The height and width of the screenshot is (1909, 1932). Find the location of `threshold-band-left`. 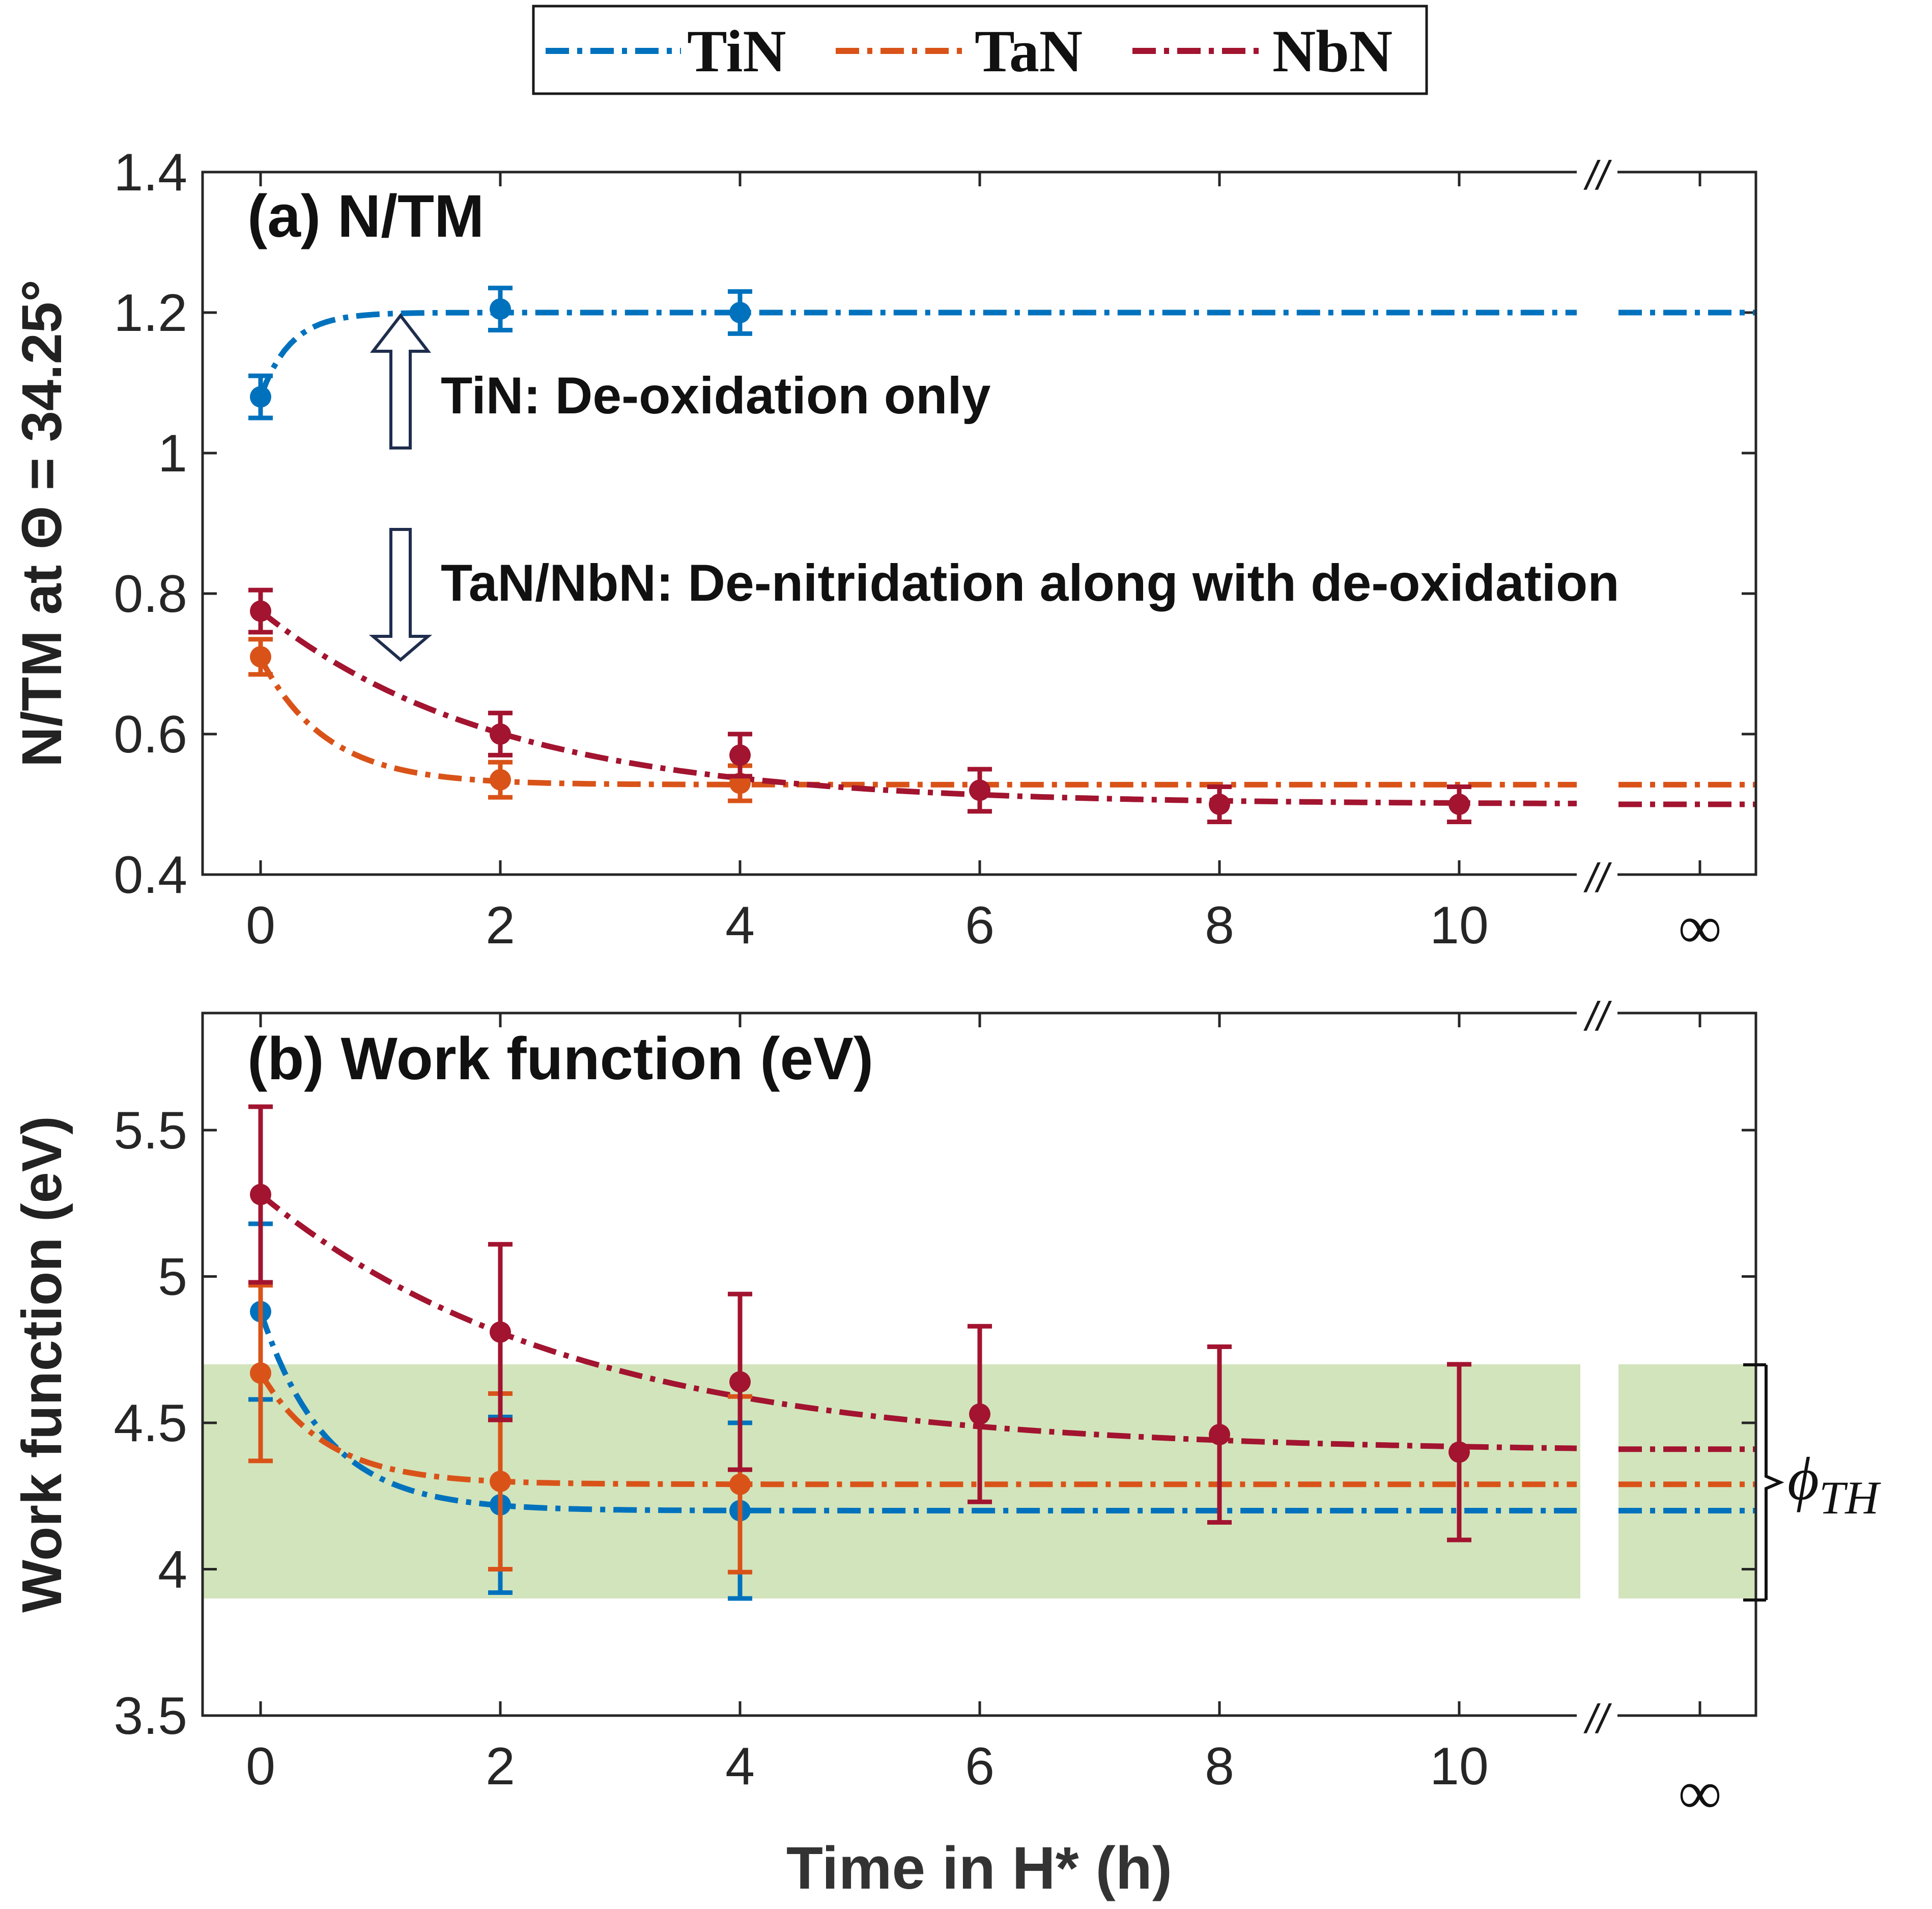

threshold-band-left is located at coordinates (891, 1481).